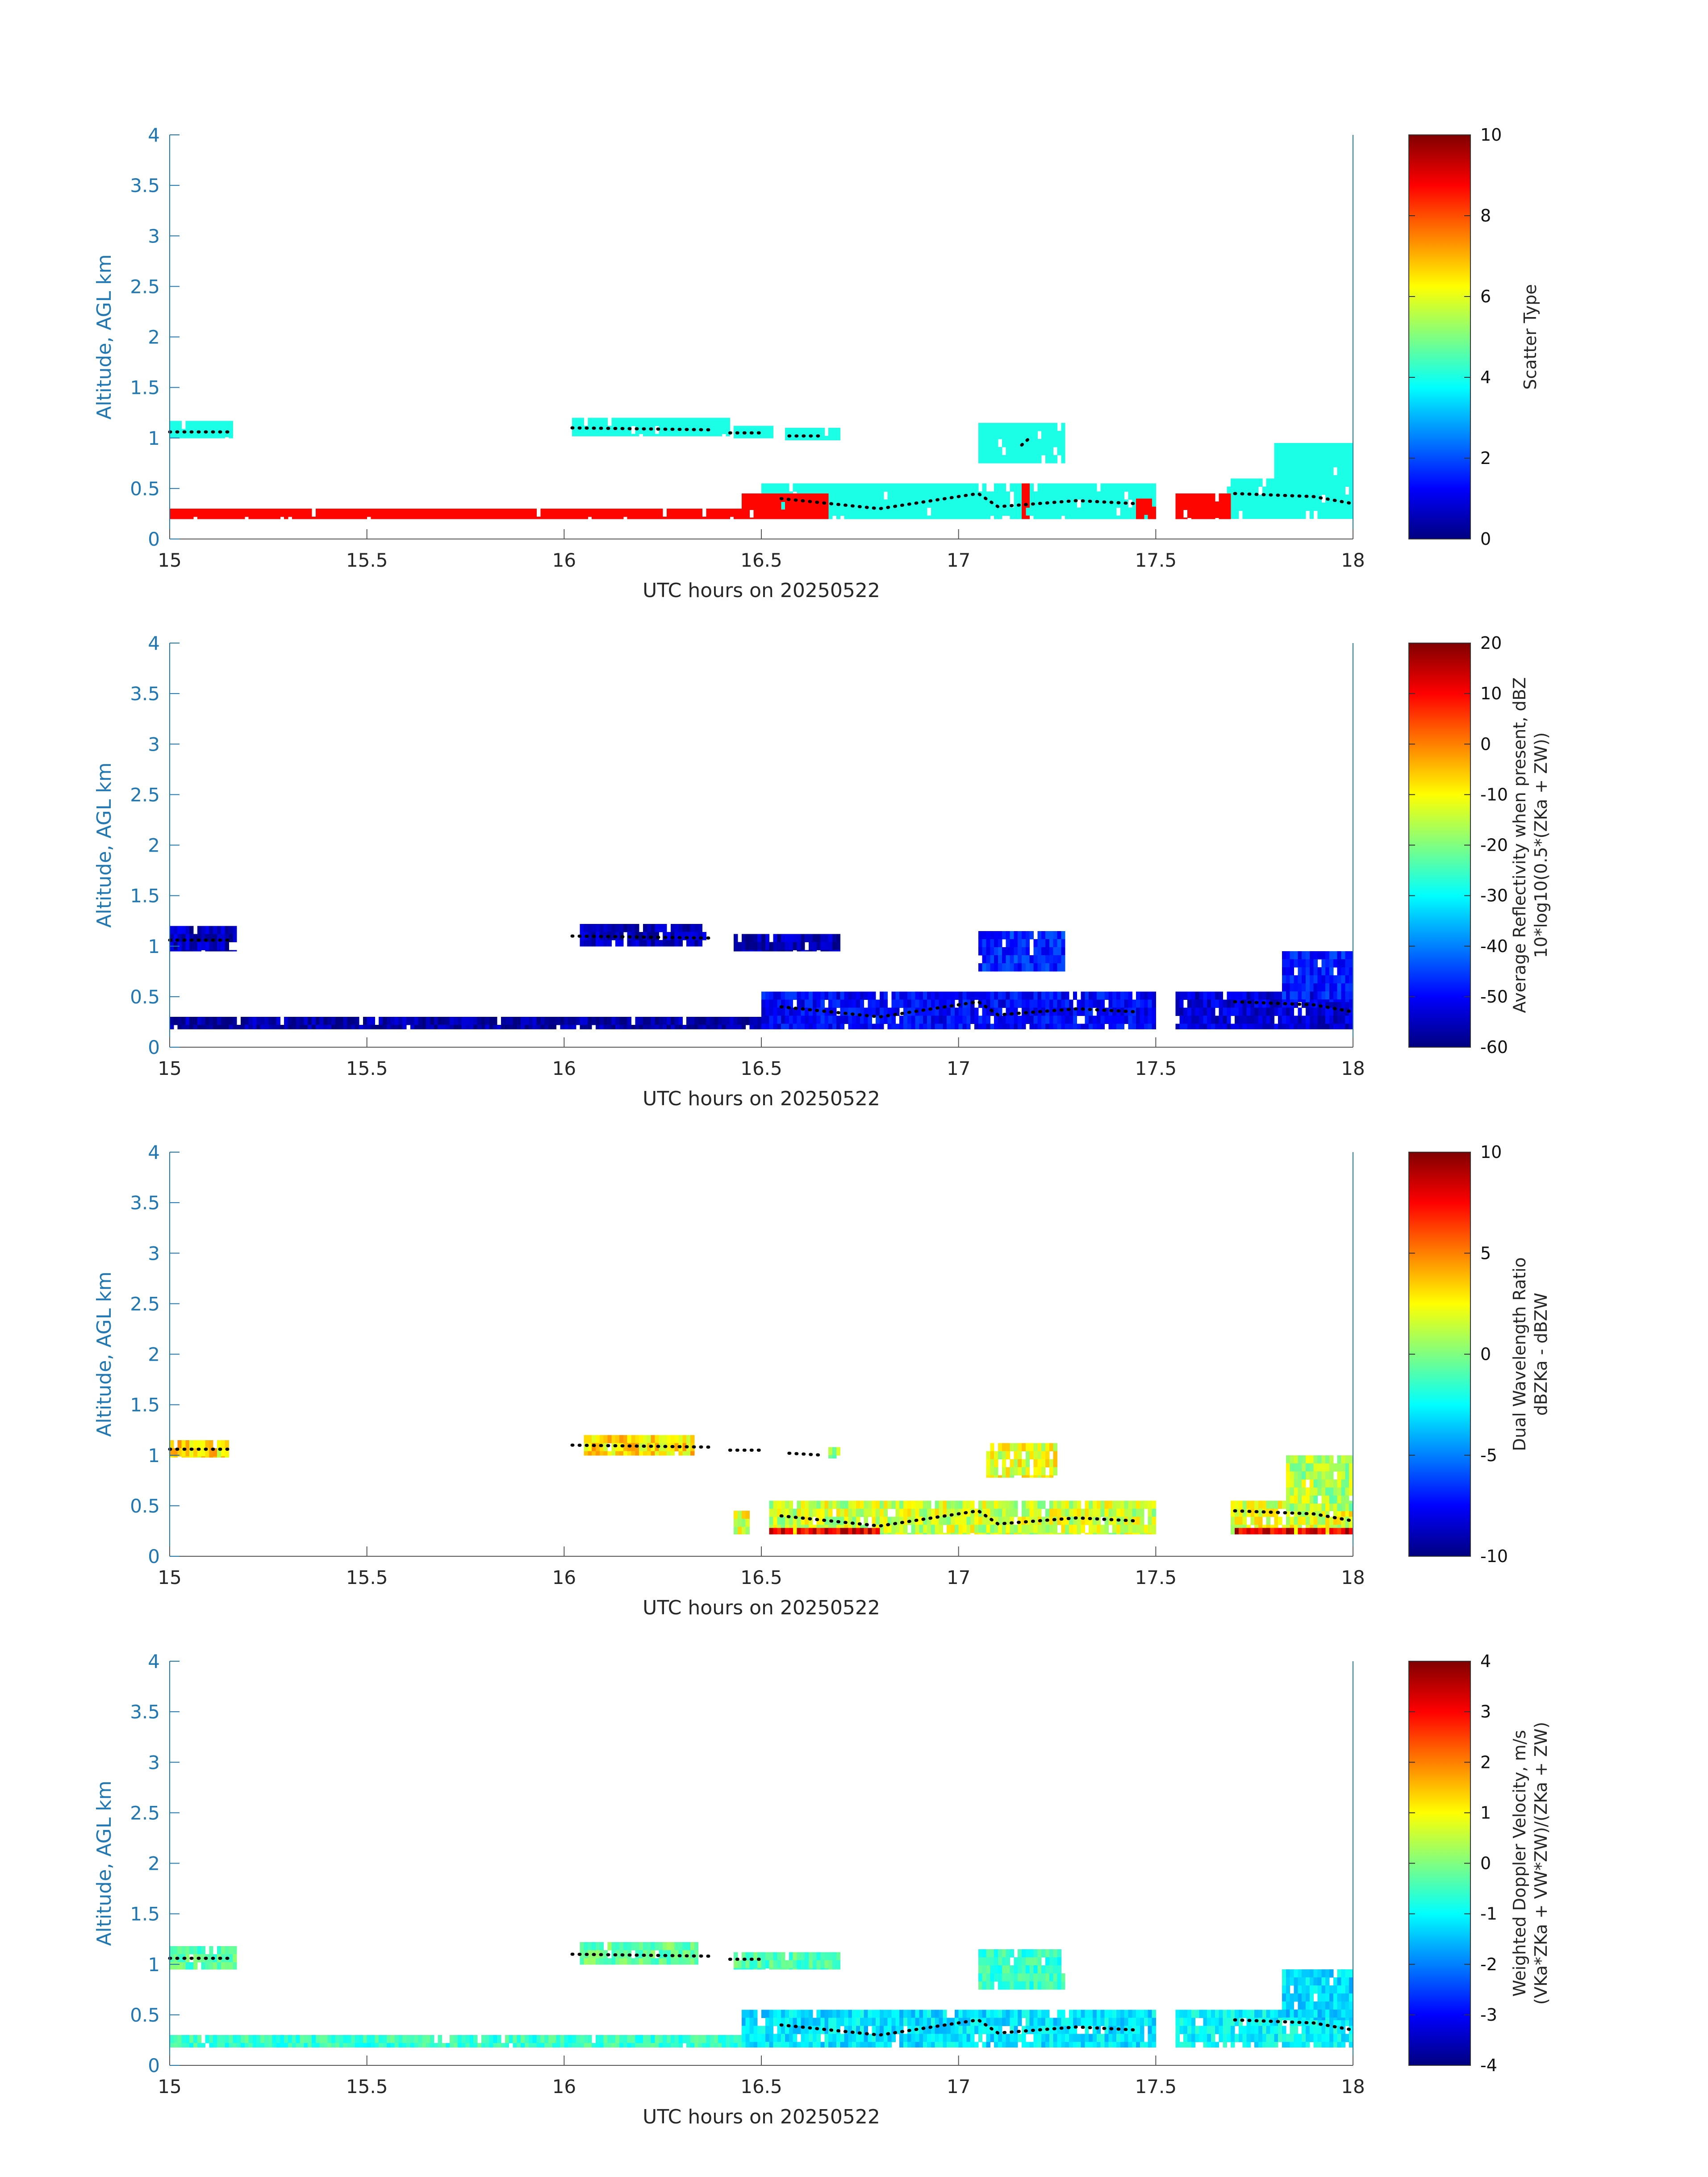 This screenshot has height=2177, width=1708. Describe the element at coordinates (145, 185) in the screenshot. I see `y-tick-label: 3.5` at that location.